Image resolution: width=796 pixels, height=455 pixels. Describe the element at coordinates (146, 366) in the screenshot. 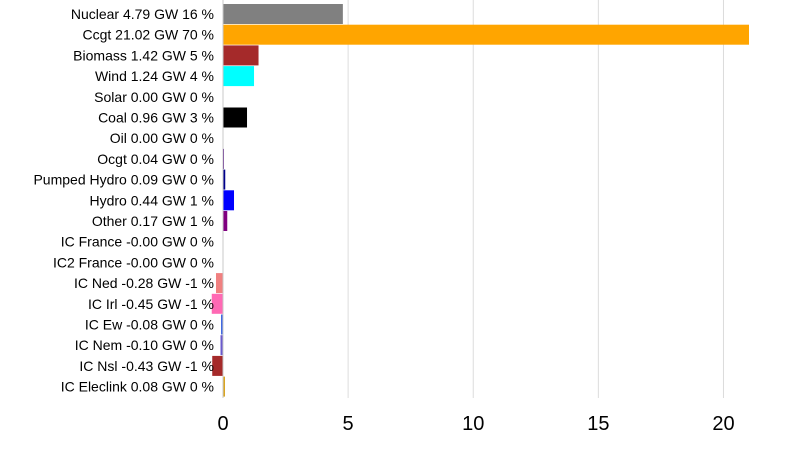

I see `category-label-17: IC Nsl -0.43 GW -1 %` at that location.